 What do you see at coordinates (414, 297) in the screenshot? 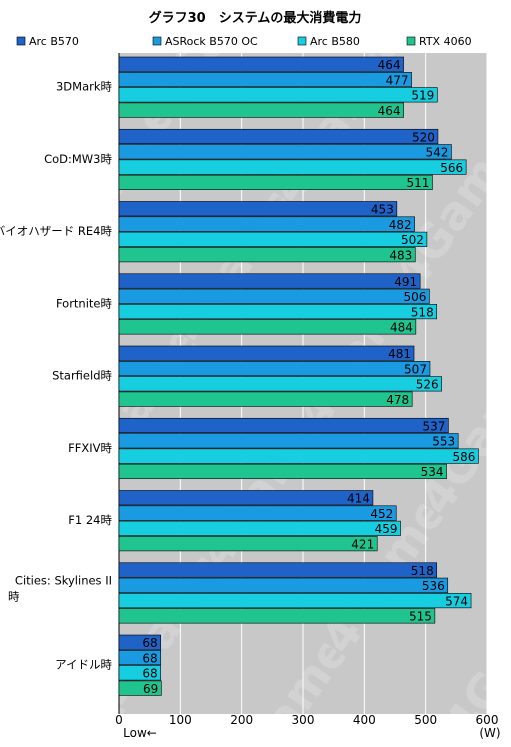
I see `data-label: 506` at bounding box center [414, 297].